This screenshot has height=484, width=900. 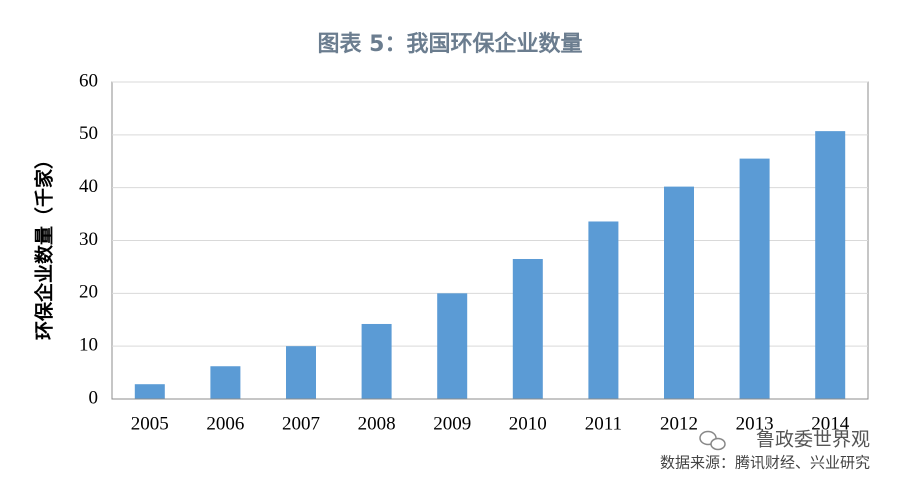 I want to click on x-tick-label: 2011, so click(x=603, y=423).